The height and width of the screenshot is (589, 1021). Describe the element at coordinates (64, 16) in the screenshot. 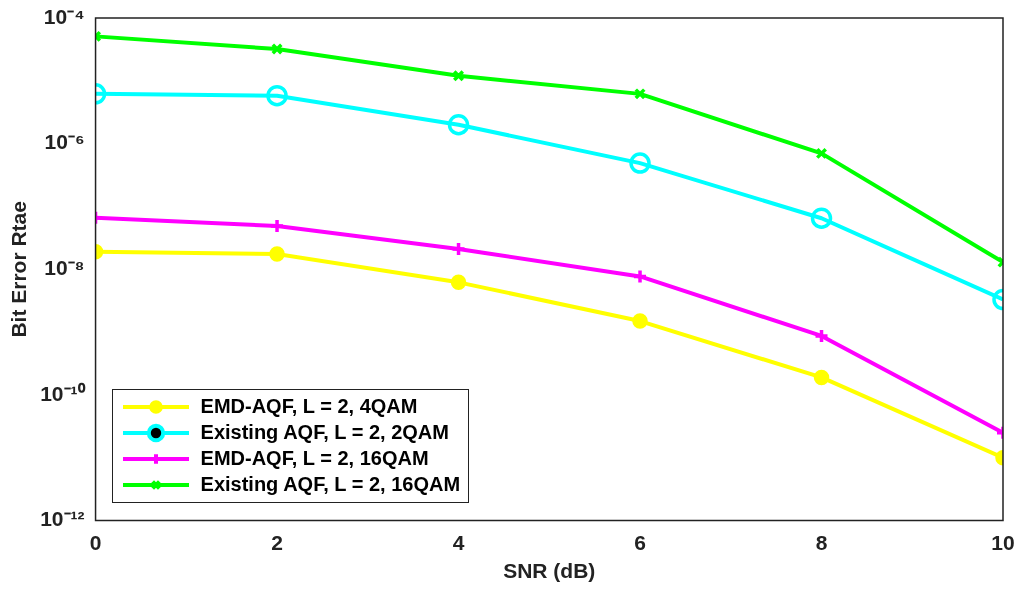

I see `y-tick-label: 10⁻⁴` at that location.